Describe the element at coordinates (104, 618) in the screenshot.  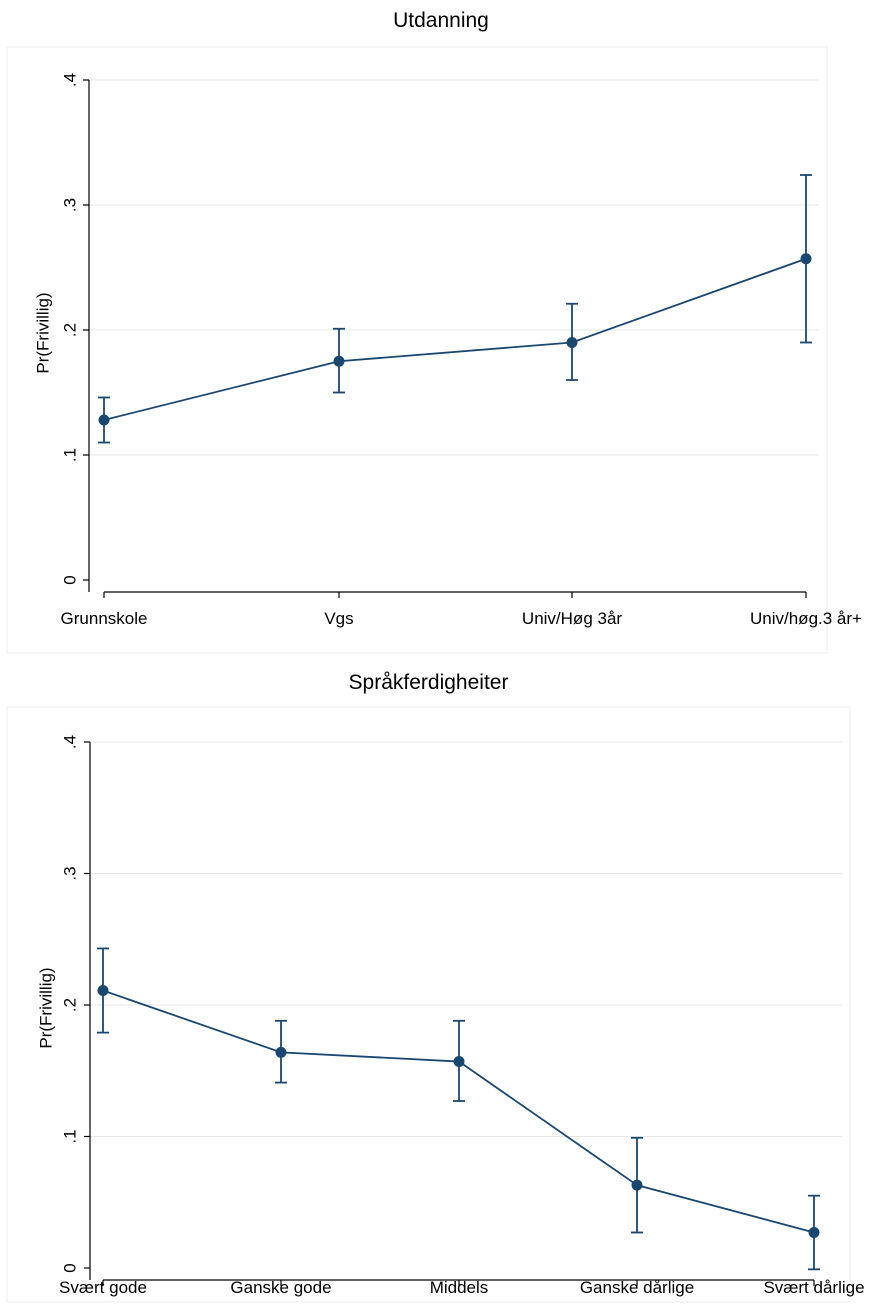
I see `x-tick-label: Grunnskole` at that location.